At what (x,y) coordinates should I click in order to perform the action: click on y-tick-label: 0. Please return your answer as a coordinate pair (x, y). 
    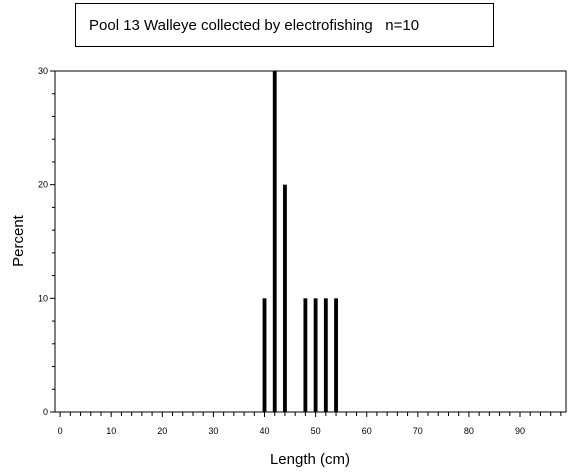
    Looking at the image, I should click on (45, 412).